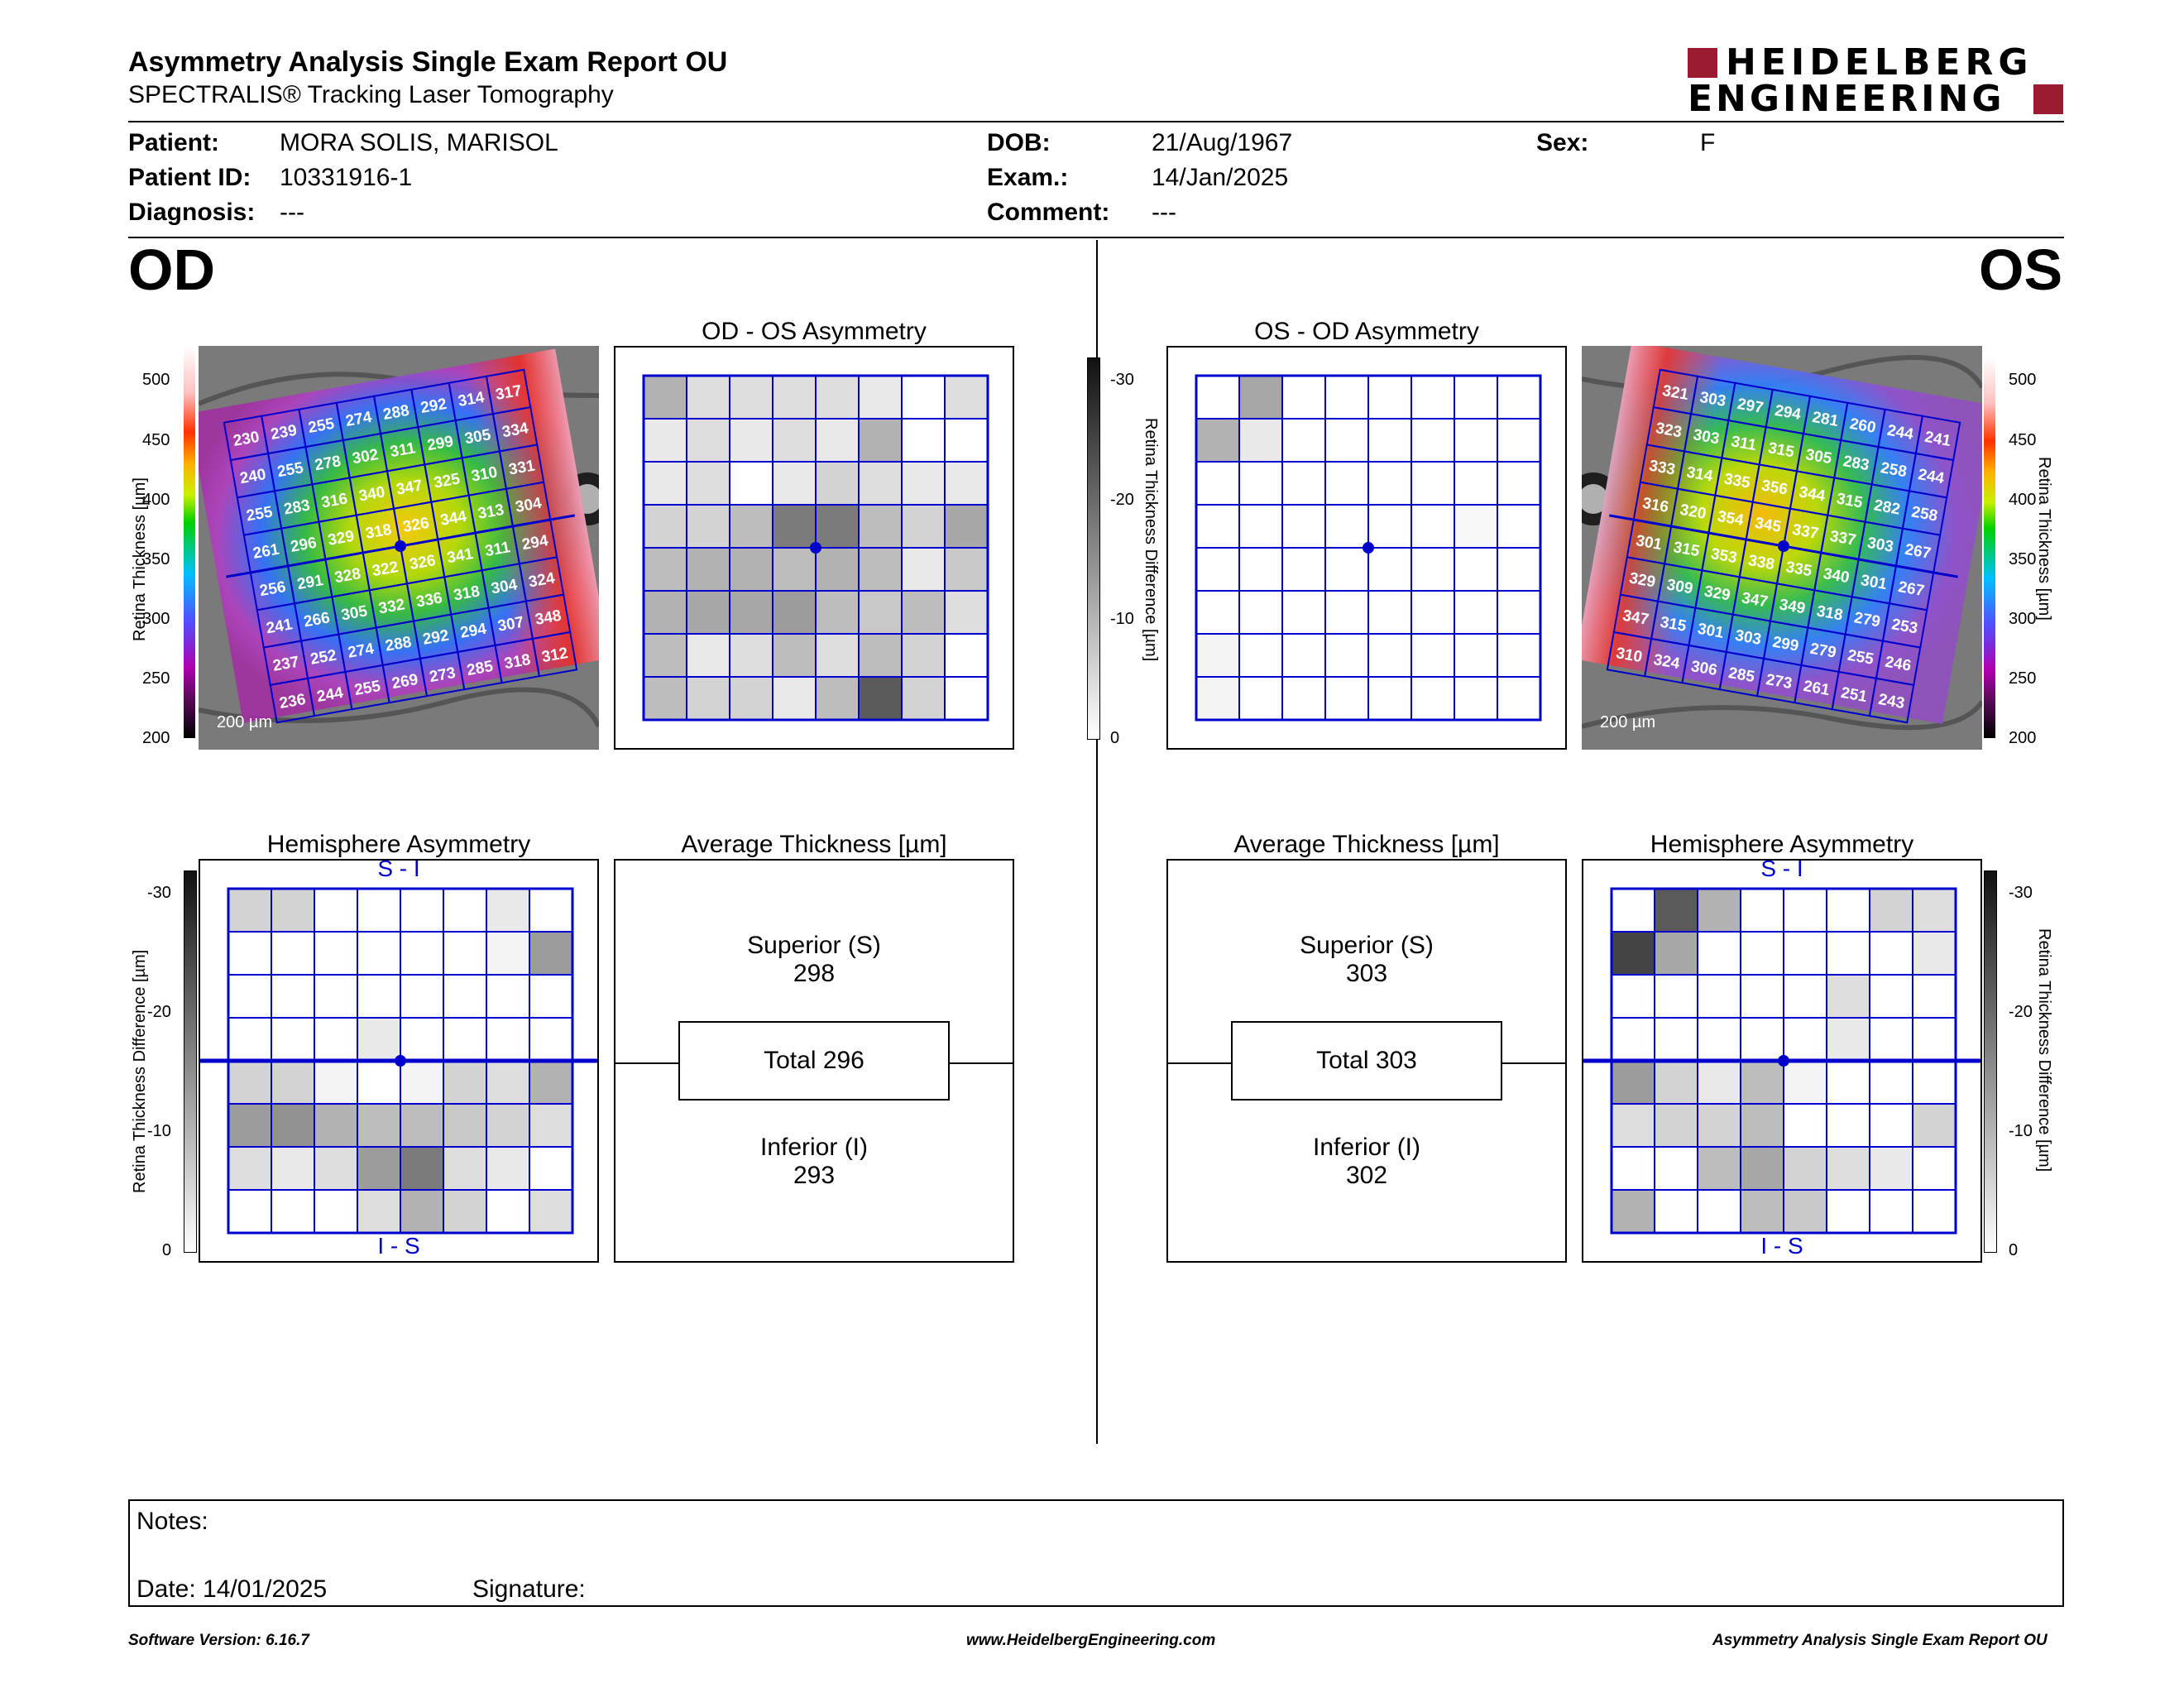  Describe the element at coordinates (1782, 844) in the screenshot. I see `os-hemisphere-title: Hemisphere Asymmetry` at that location.